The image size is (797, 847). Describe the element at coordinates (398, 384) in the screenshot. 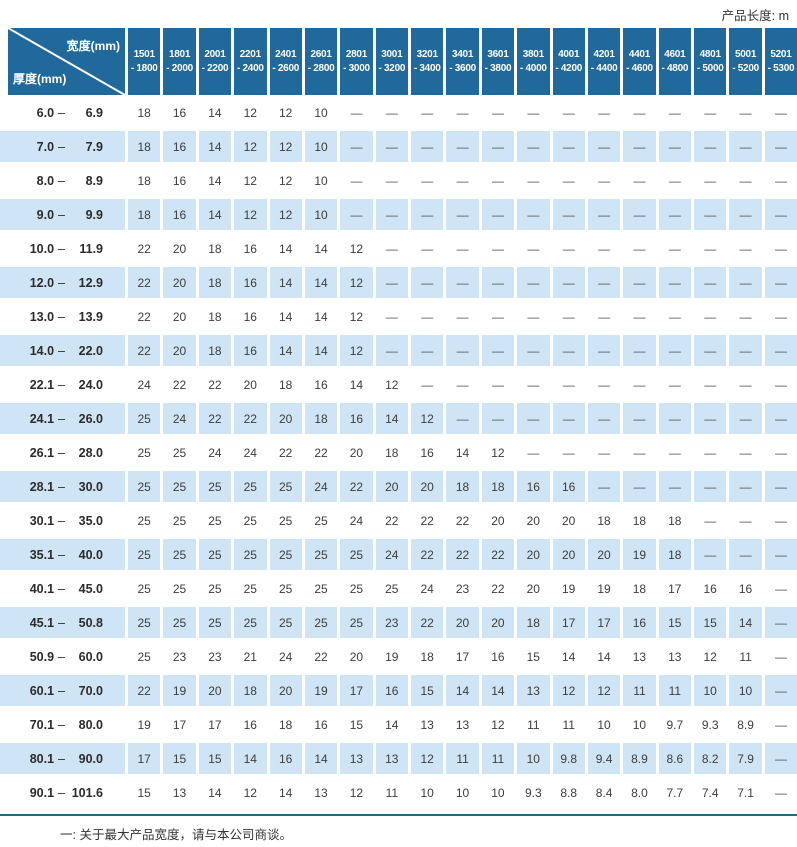

I see `table-row: 22.1–24.0 24 22 22 20 18 16 14 12 — — — — — — — — — — —` at that location.